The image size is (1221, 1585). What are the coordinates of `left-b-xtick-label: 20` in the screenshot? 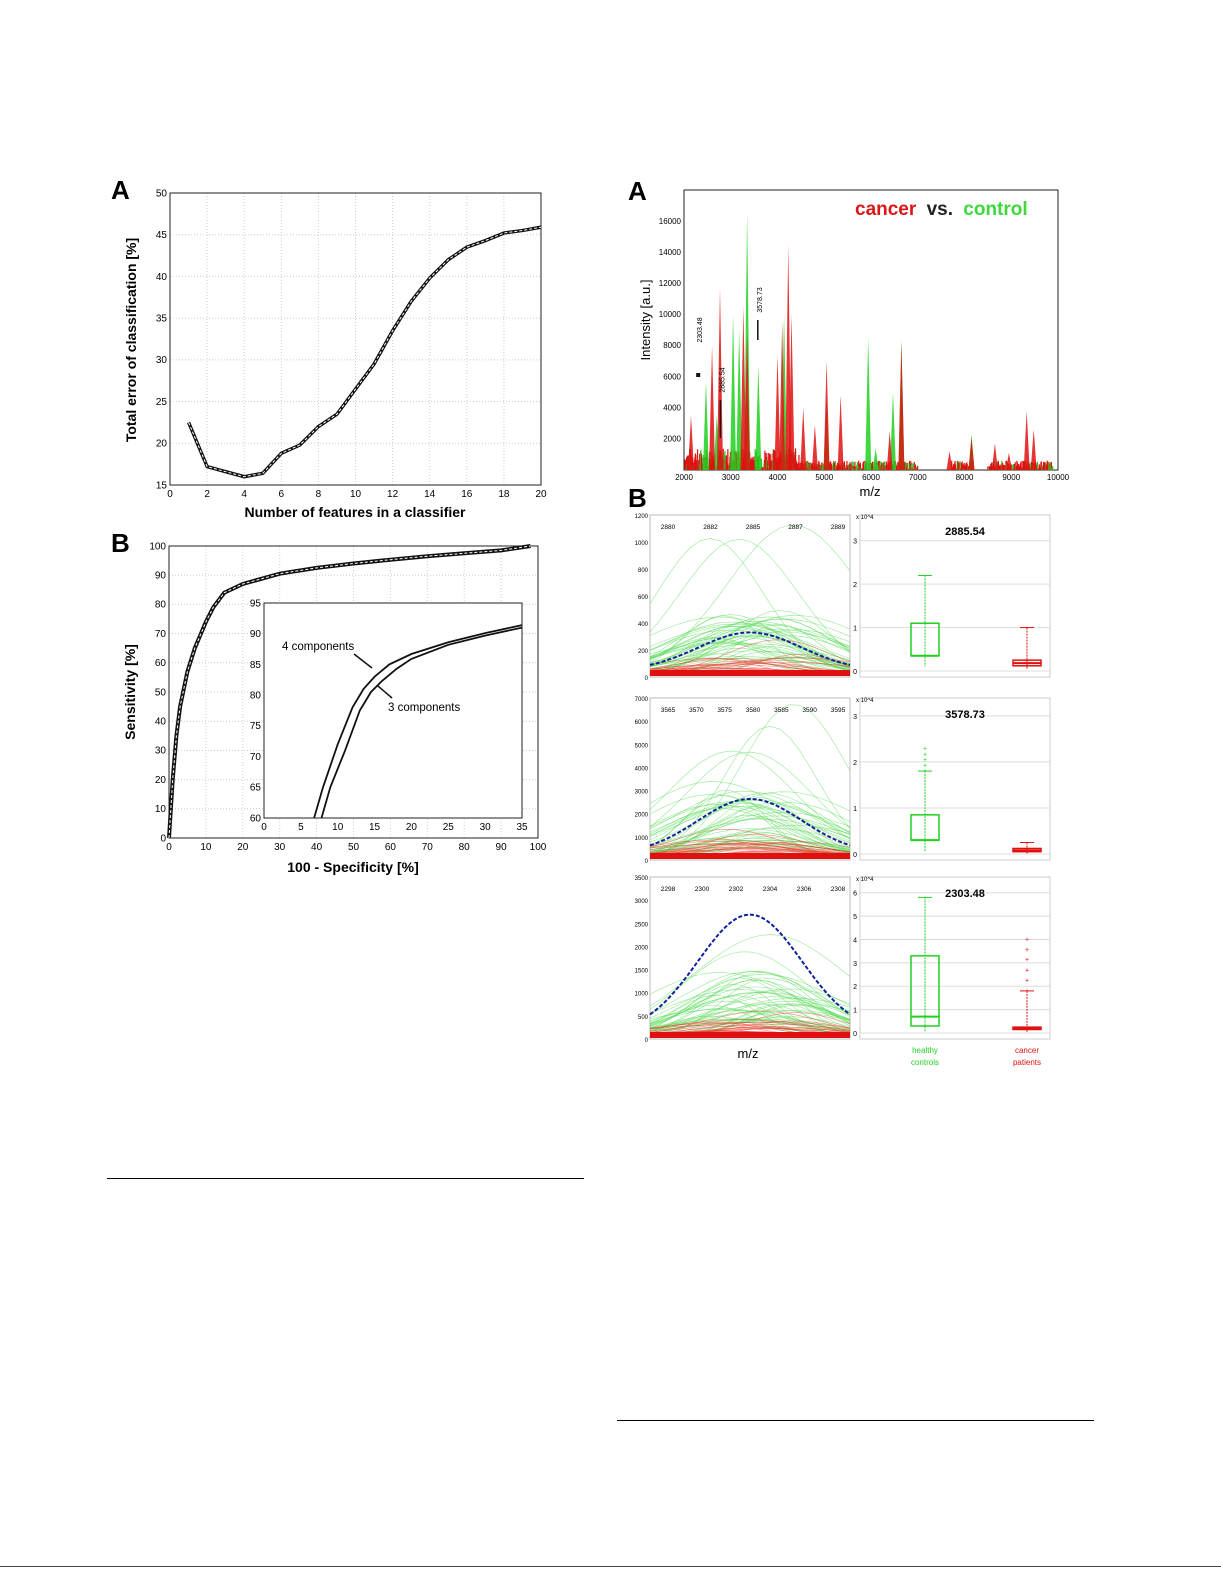 It's located at (243, 847).